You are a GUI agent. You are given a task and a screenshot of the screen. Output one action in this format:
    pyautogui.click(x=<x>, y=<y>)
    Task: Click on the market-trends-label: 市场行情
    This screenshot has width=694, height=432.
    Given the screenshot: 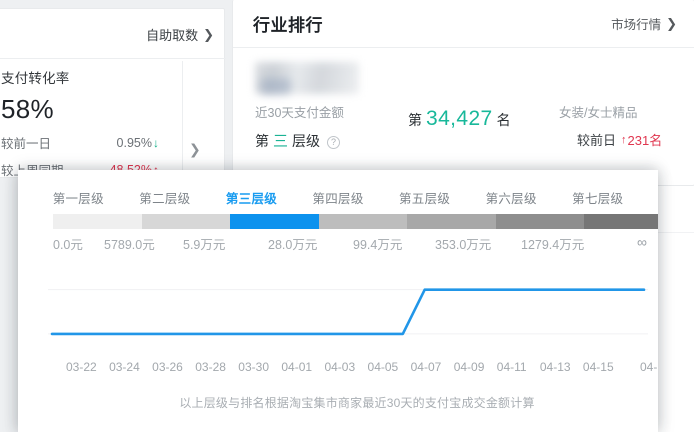 What is the action you would take?
    pyautogui.click(x=636, y=25)
    